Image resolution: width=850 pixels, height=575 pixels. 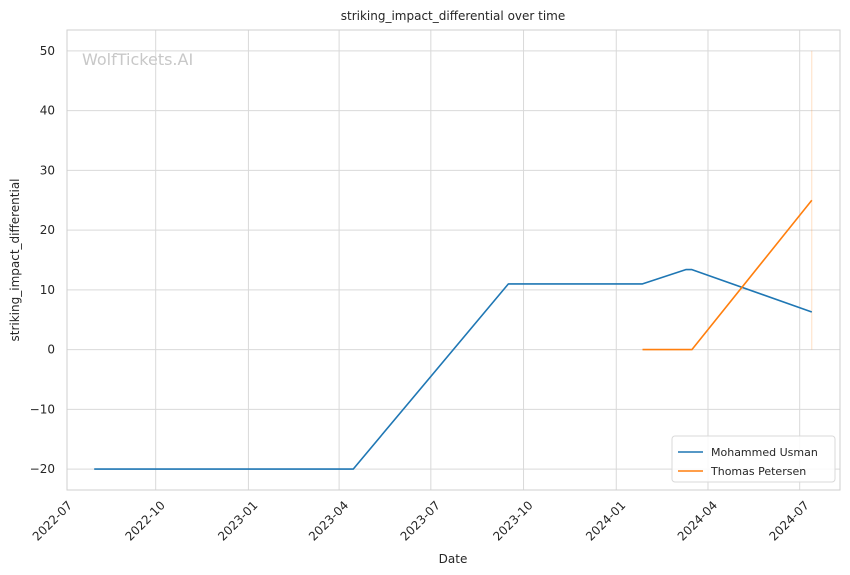 I want to click on legend-label-mohammed-usman: Mohammed Usman, so click(x=764, y=452).